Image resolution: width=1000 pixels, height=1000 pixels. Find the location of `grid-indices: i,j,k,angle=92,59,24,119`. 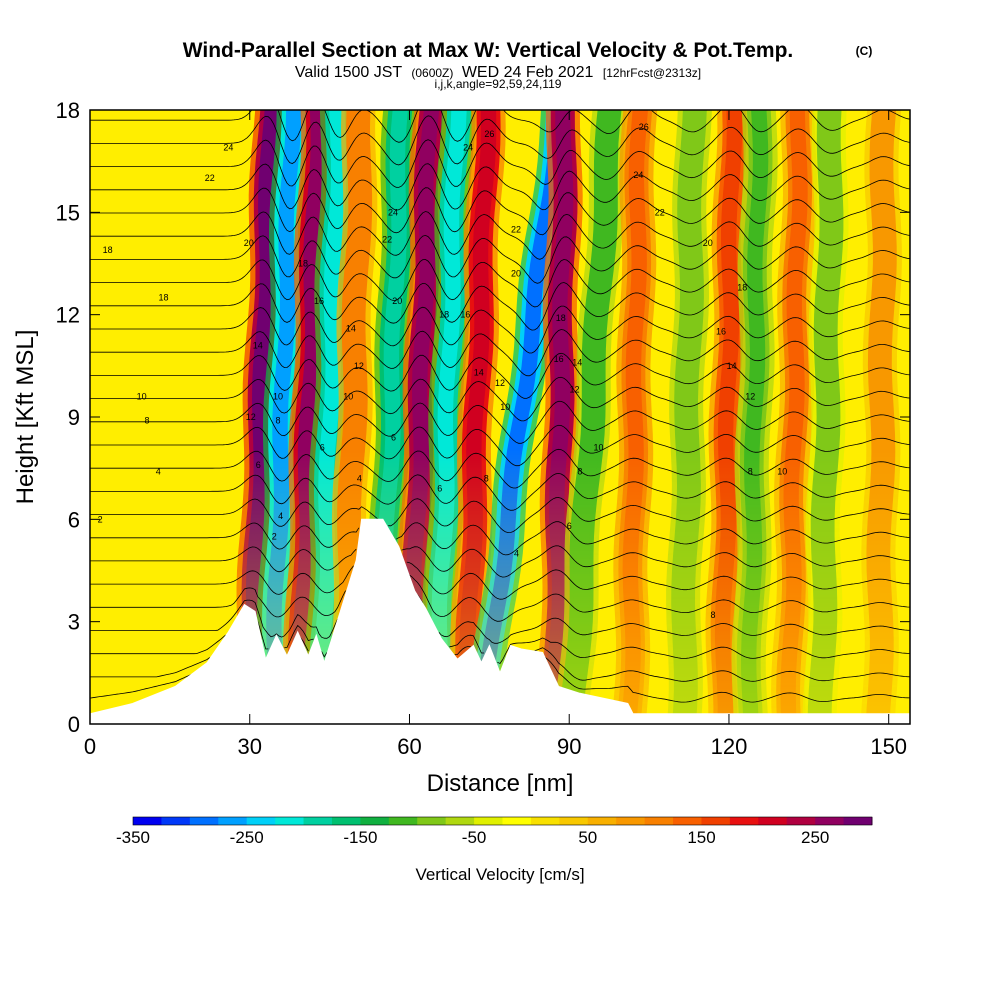

grid-indices: i,j,k,angle=92,59,24,119 is located at coordinates (498, 84).